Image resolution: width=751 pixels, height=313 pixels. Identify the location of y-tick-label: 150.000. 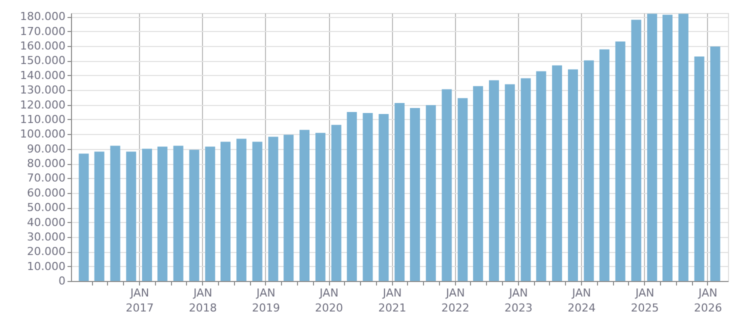
(43, 61).